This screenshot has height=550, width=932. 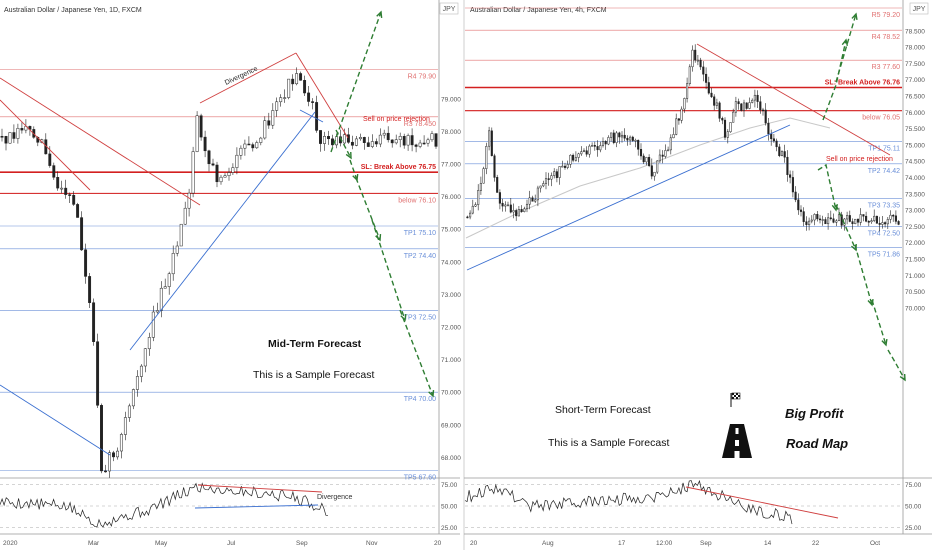 I want to click on price-tick-label: 69.000, so click(x=451, y=425).